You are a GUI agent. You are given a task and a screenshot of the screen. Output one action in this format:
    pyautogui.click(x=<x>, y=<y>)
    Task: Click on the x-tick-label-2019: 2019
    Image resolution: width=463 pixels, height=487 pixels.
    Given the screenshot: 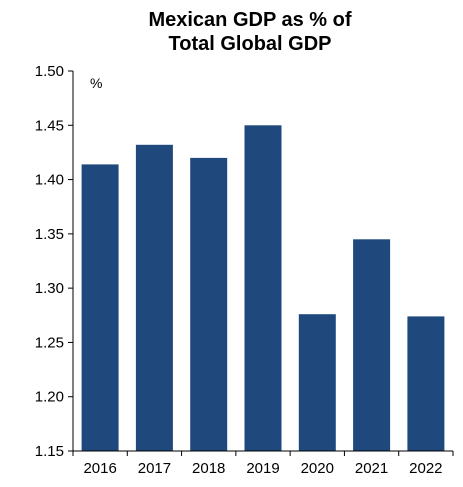 What is the action you would take?
    pyautogui.click(x=262, y=468)
    